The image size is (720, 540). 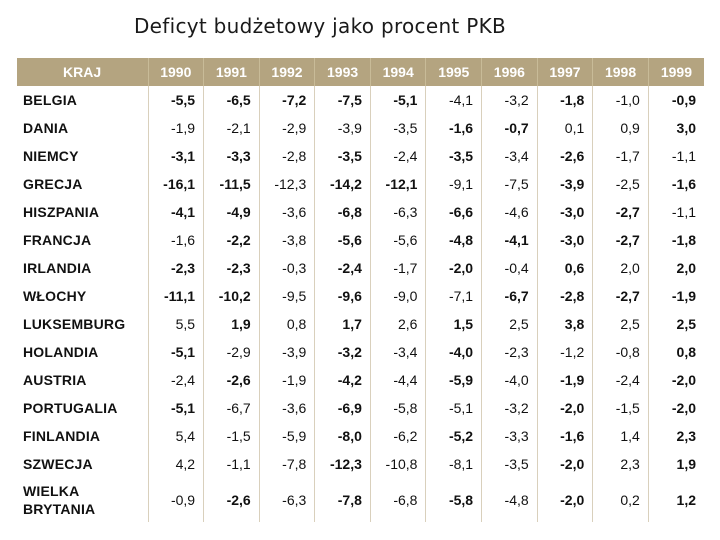 What do you see at coordinates (175, 156) in the screenshot?
I see `deficit-value-cell: -3,1` at bounding box center [175, 156].